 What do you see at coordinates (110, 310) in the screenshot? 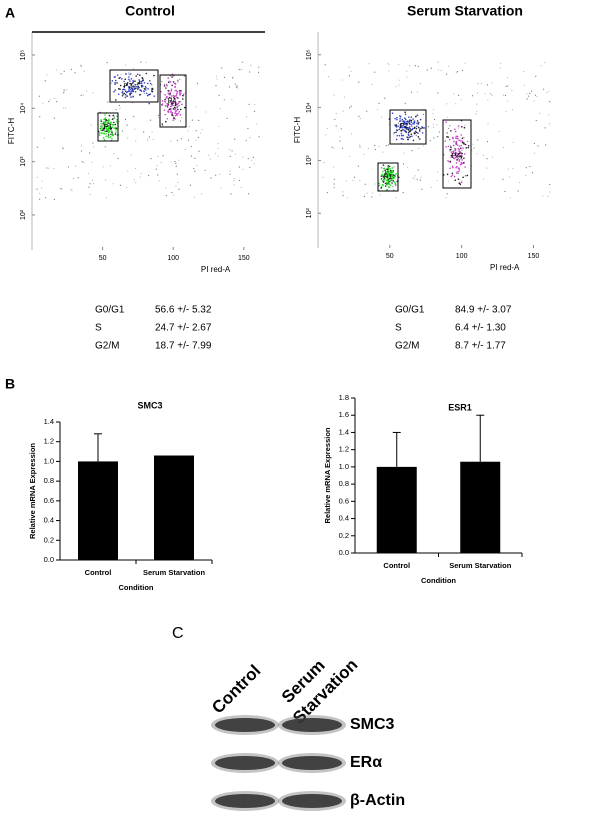
I see `stat-label: G0/G1` at bounding box center [110, 310].